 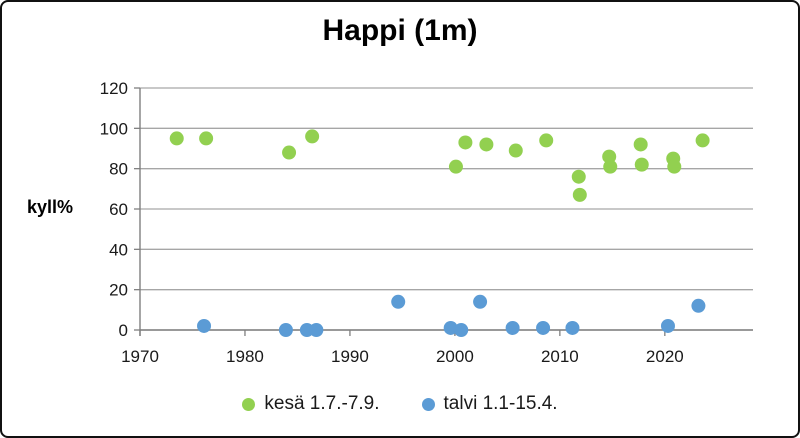 What do you see at coordinates (322, 403) in the screenshot?
I see `legend-label-kesa: kesä 1.7.-7.9.` at bounding box center [322, 403].